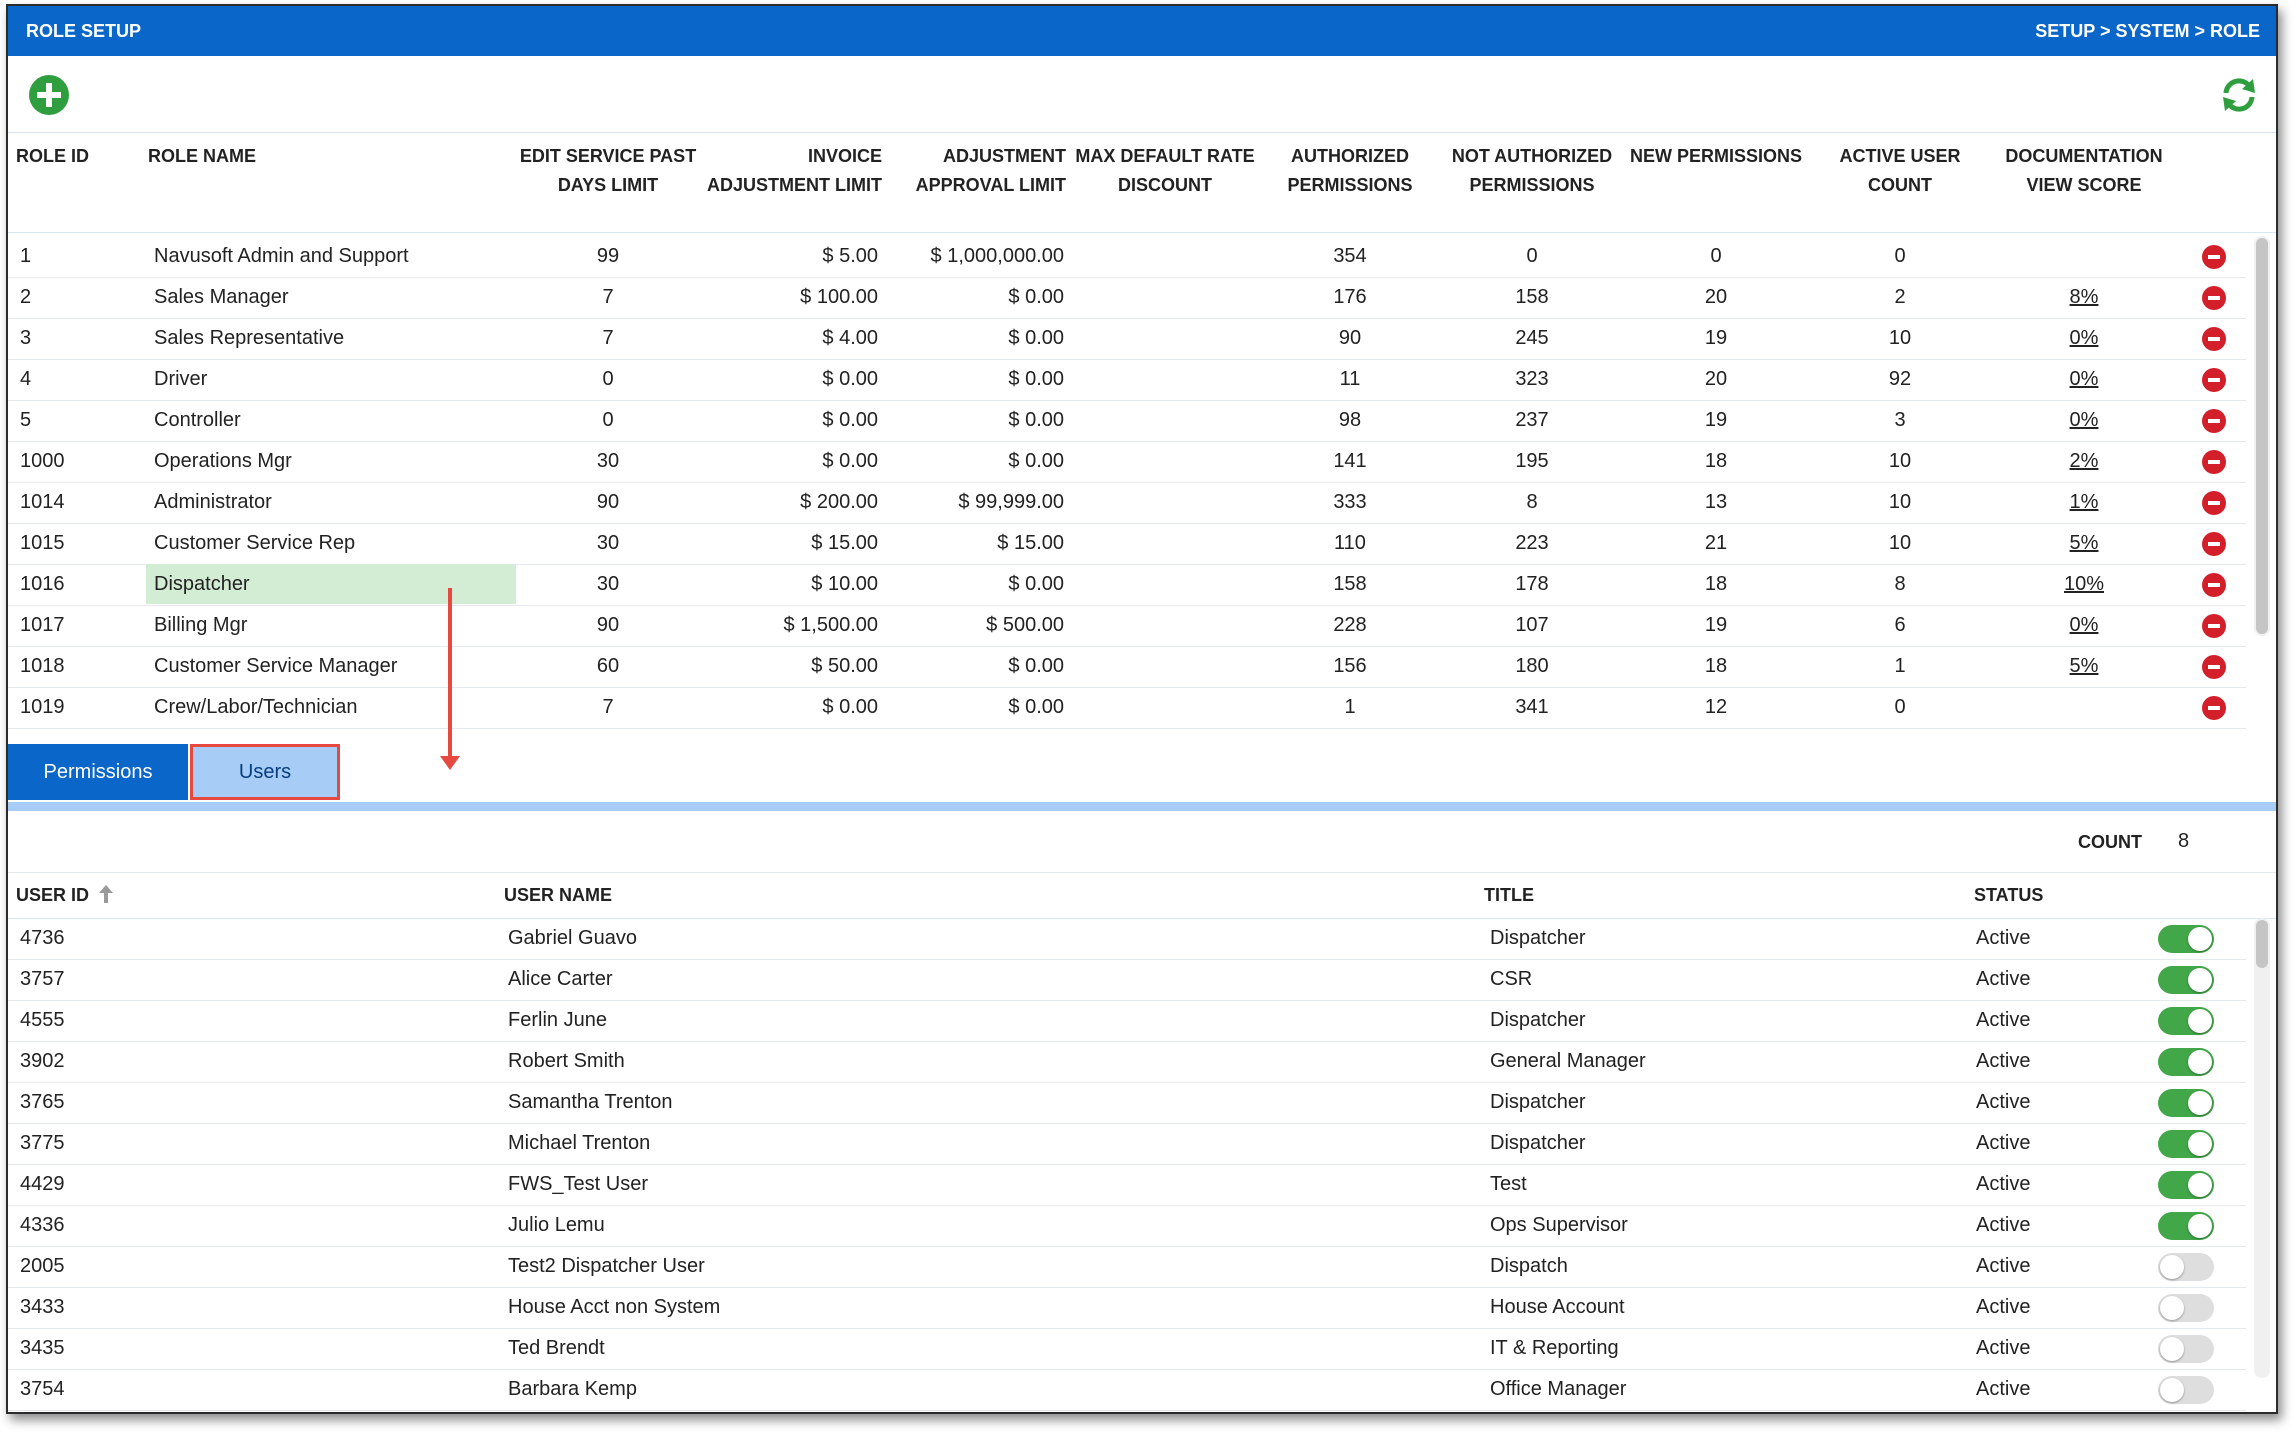  I want to click on col-authorized-permissions: AUTHORIZED PERMISSIONS, so click(1350, 171).